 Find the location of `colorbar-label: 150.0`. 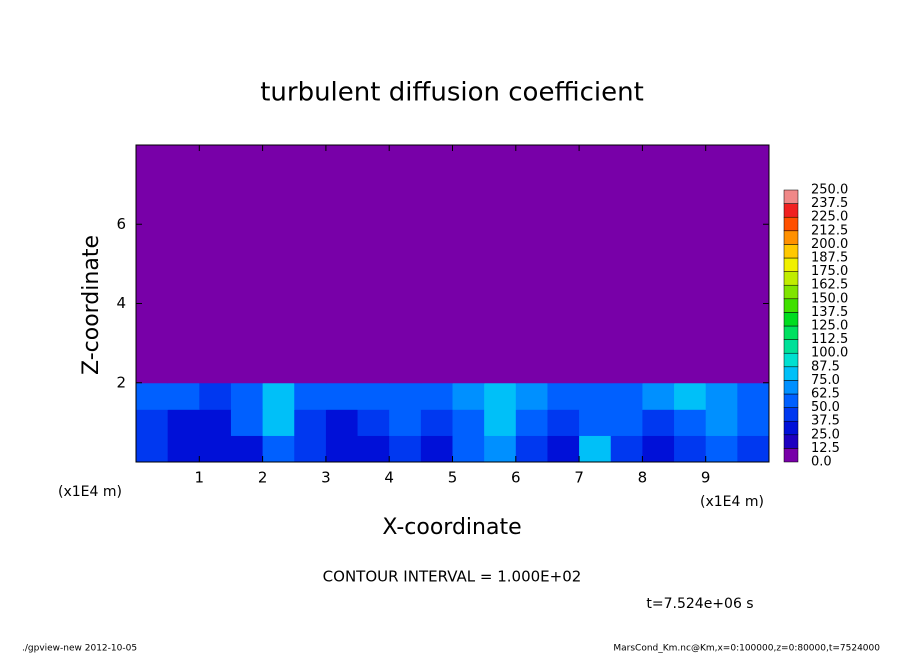

colorbar-label: 150.0 is located at coordinates (829, 298).